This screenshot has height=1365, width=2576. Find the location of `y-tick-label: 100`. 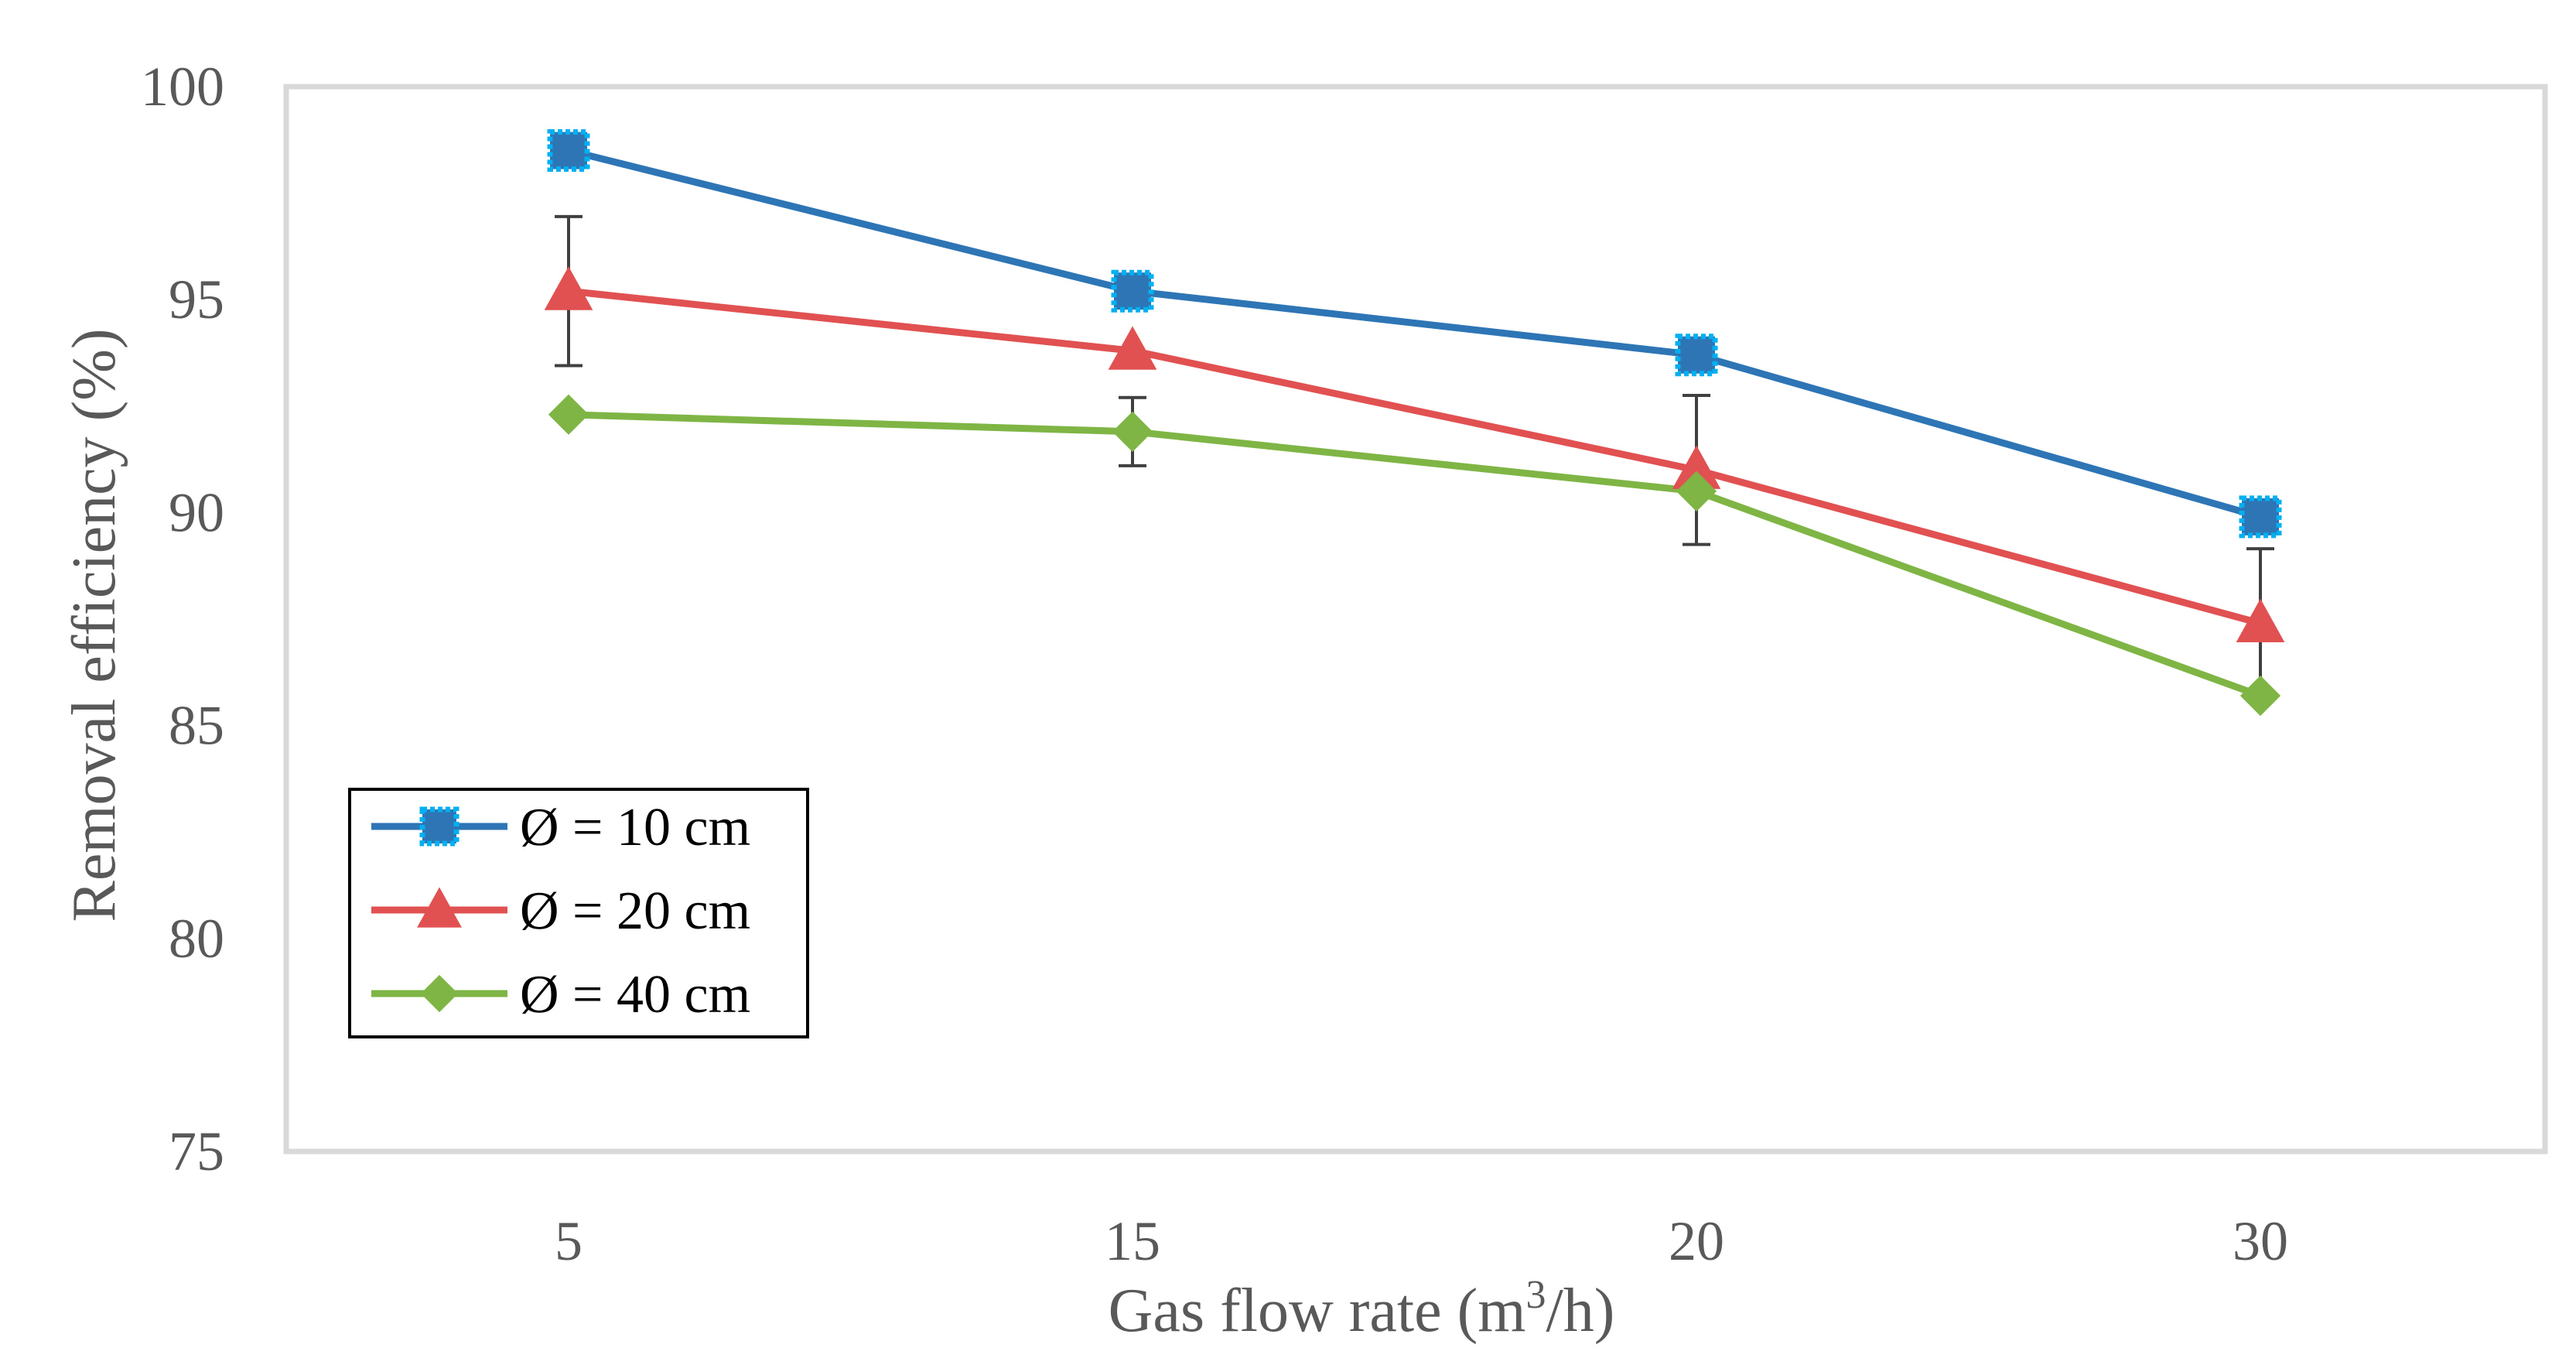

y-tick-label: 100 is located at coordinates (182, 87).